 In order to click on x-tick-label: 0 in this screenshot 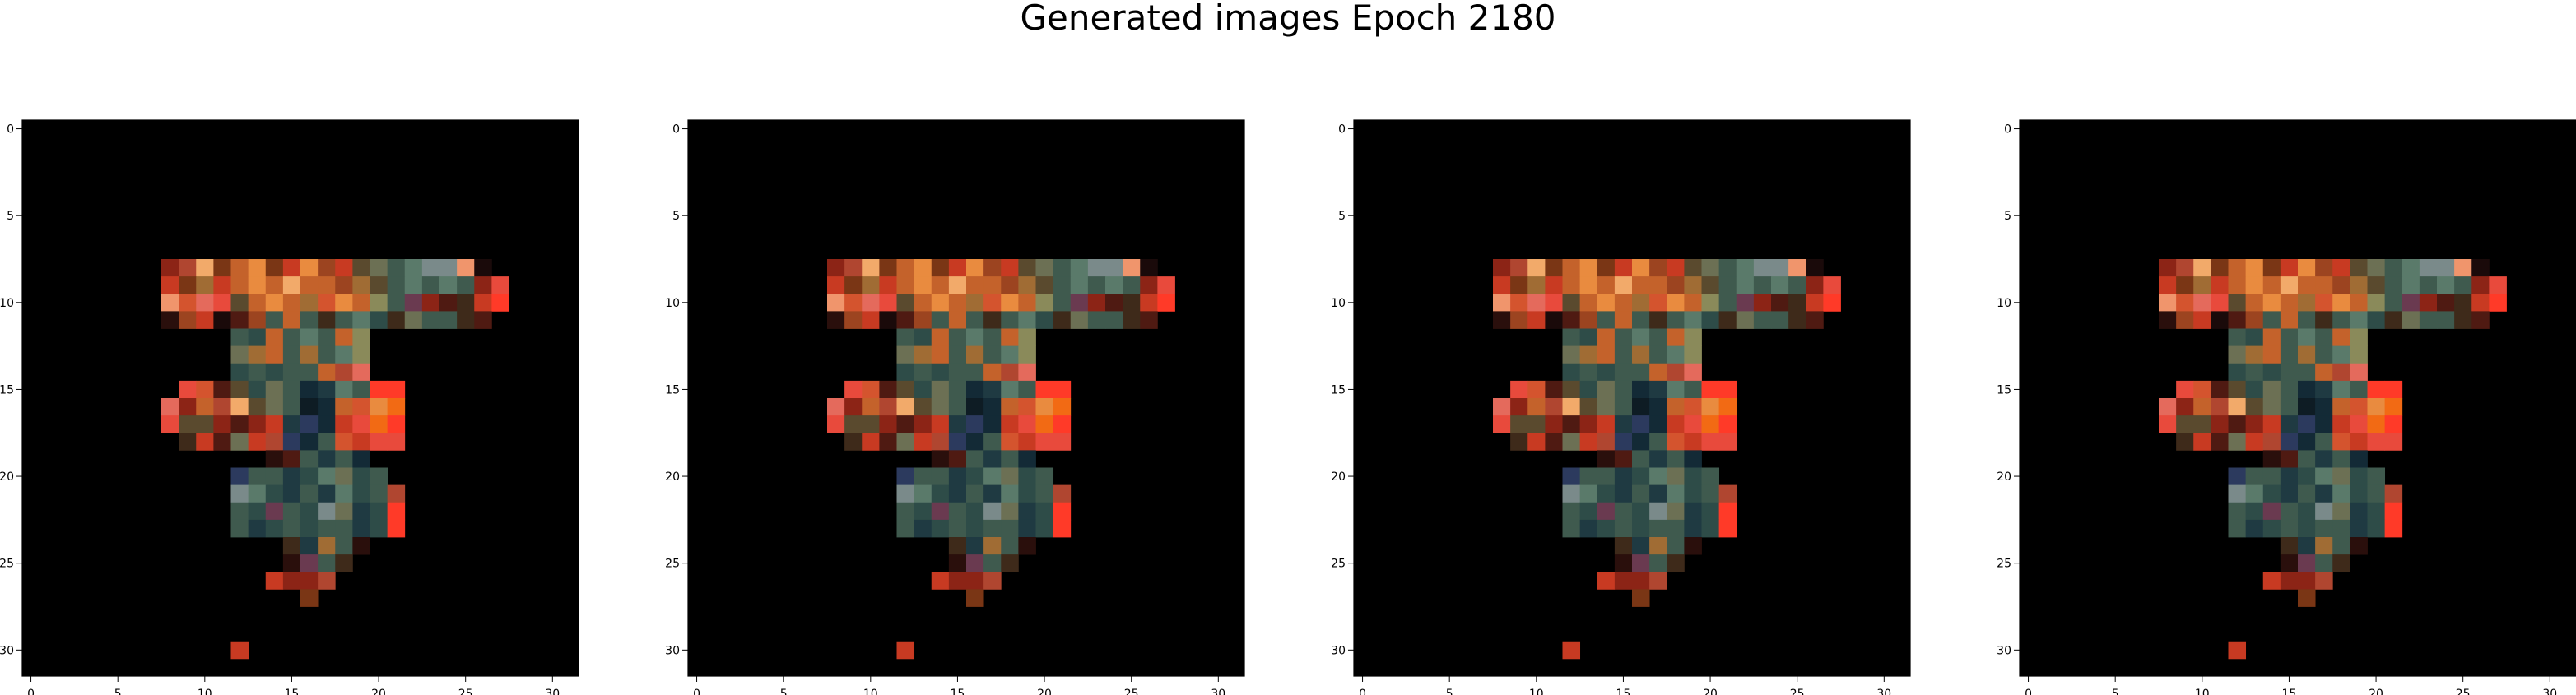, I will do `click(1362, 691)`.